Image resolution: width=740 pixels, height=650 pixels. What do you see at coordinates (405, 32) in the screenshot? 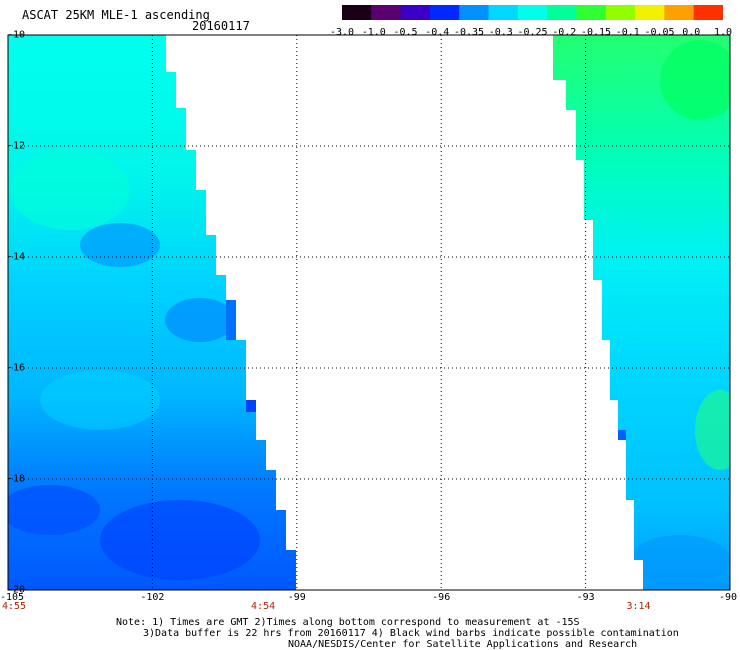
I see `colorbar-tick-label: -0.5` at bounding box center [405, 32].